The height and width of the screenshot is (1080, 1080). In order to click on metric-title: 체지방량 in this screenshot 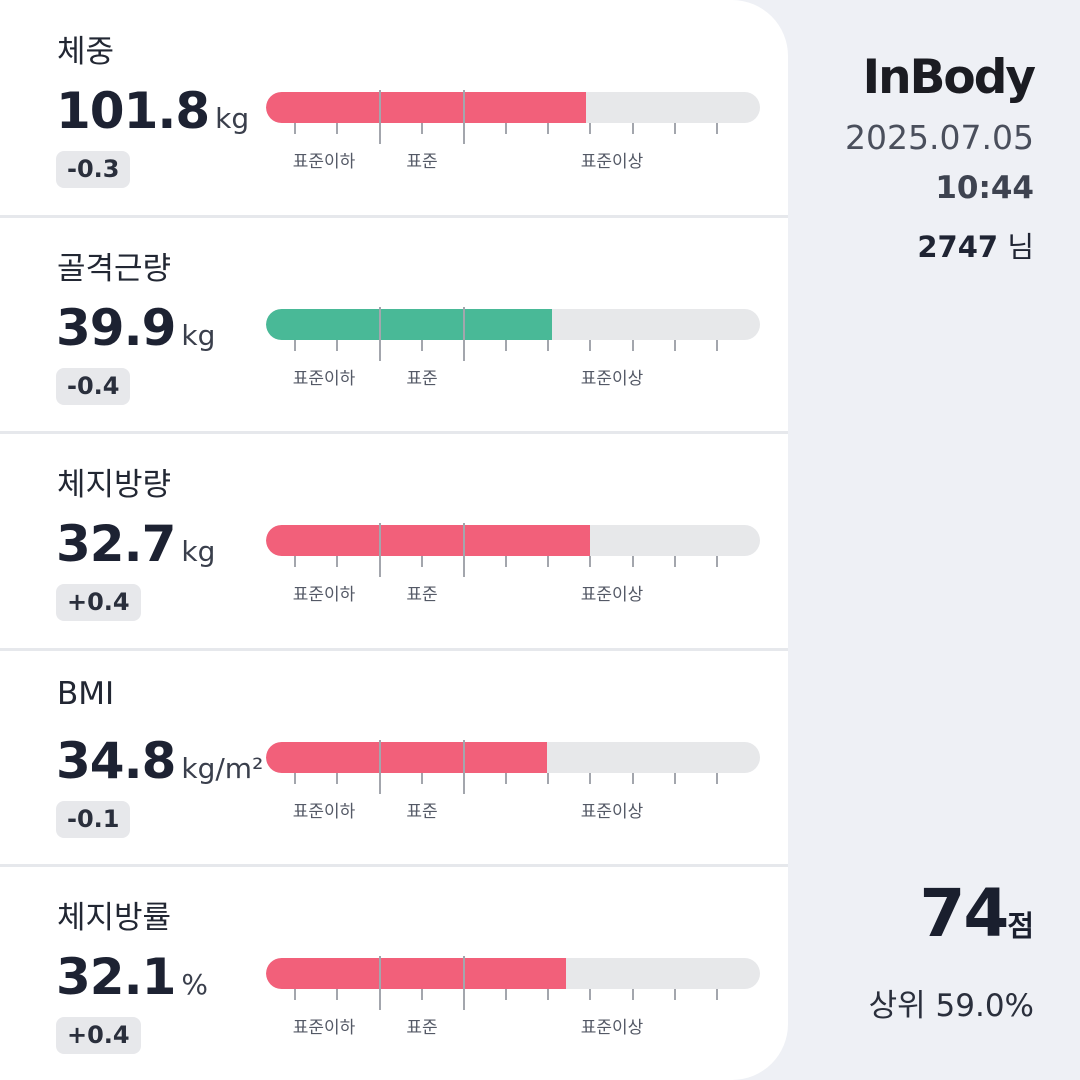, I will do `click(114, 485)`.